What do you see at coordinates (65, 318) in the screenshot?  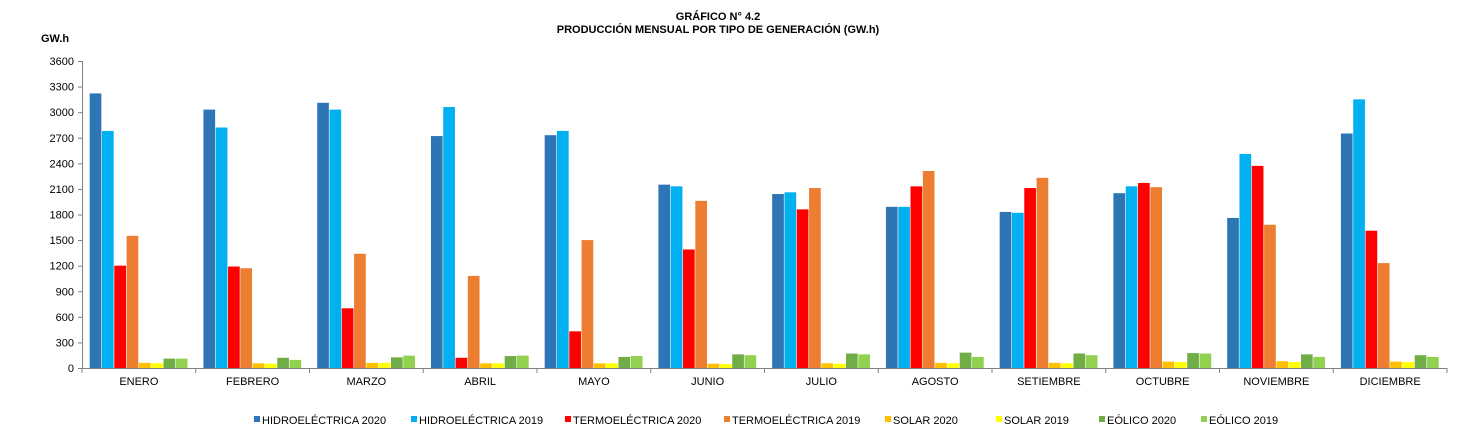 I see `y-tick-label: 600` at bounding box center [65, 318].